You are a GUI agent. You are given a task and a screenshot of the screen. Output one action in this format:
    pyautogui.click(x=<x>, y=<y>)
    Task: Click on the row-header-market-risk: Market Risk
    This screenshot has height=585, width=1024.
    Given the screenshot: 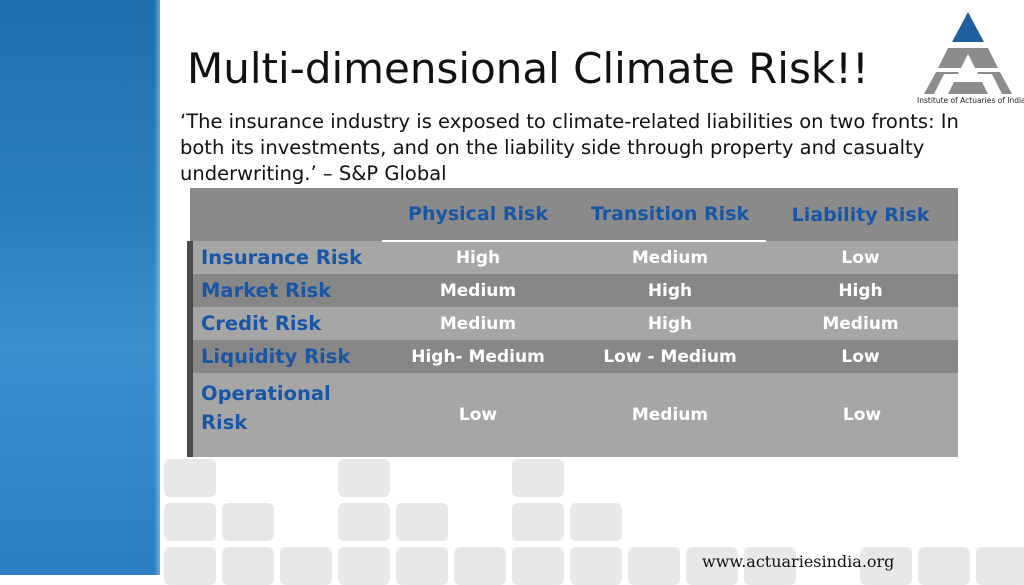 What is the action you would take?
    pyautogui.click(x=284, y=290)
    